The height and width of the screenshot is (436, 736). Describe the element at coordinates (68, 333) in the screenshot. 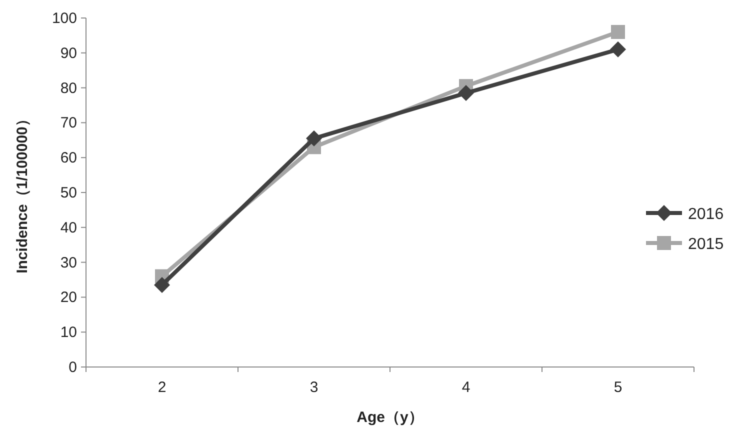

I see `y-tick-label: 10` at that location.